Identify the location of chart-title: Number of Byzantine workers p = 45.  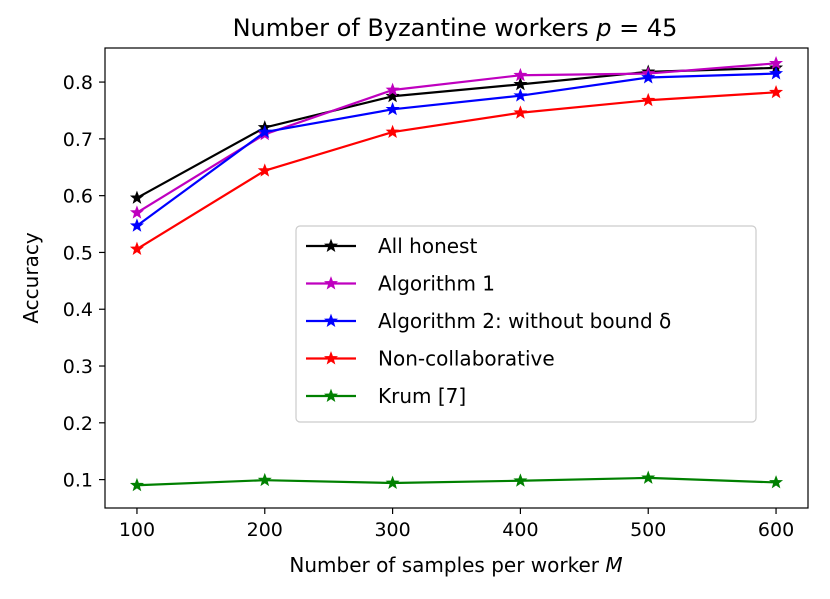
(455, 28).